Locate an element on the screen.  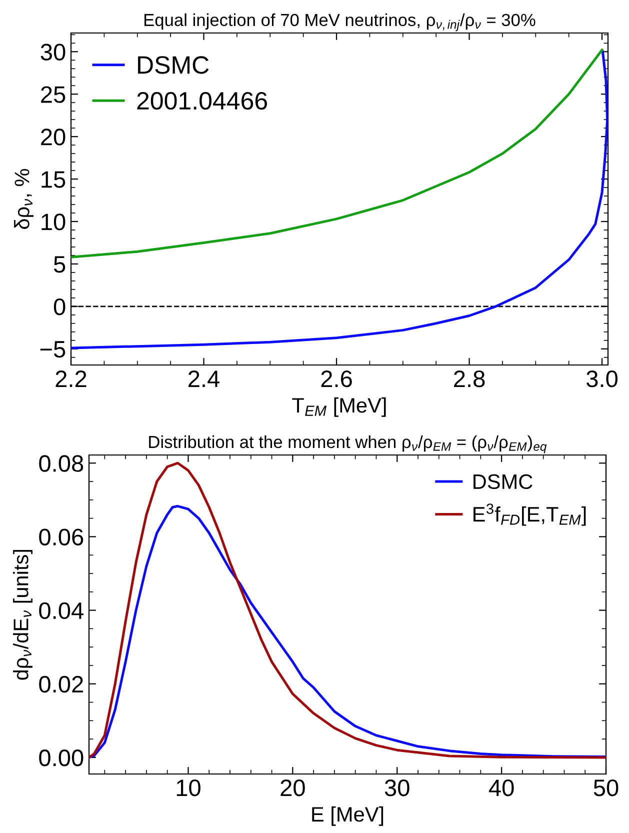
x-tick-label: 2.4 is located at coordinates (204, 378).